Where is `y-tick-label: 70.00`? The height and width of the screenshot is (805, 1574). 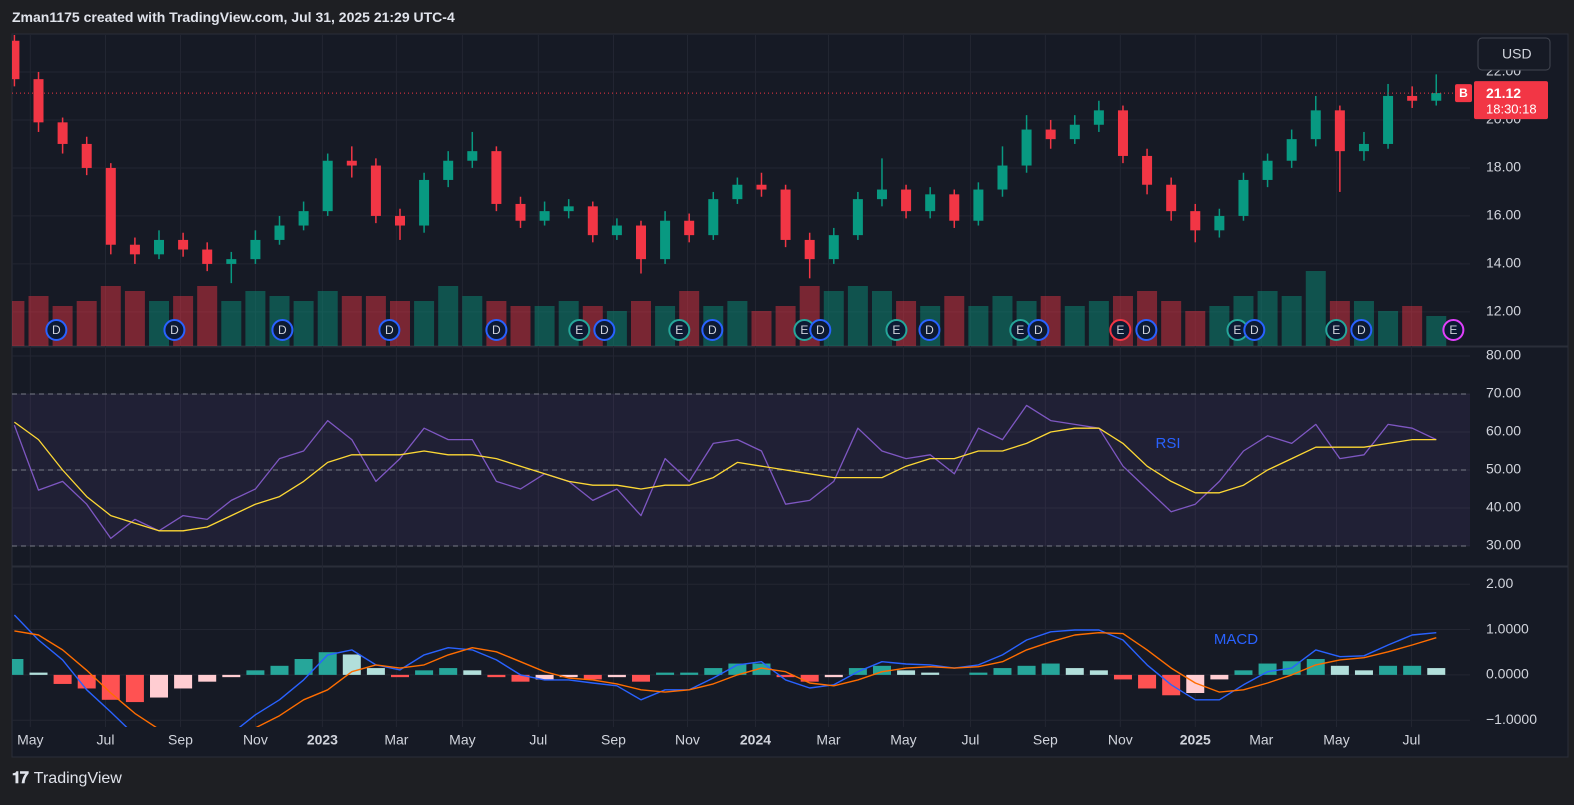 y-tick-label: 70.00 is located at coordinates (1503, 393).